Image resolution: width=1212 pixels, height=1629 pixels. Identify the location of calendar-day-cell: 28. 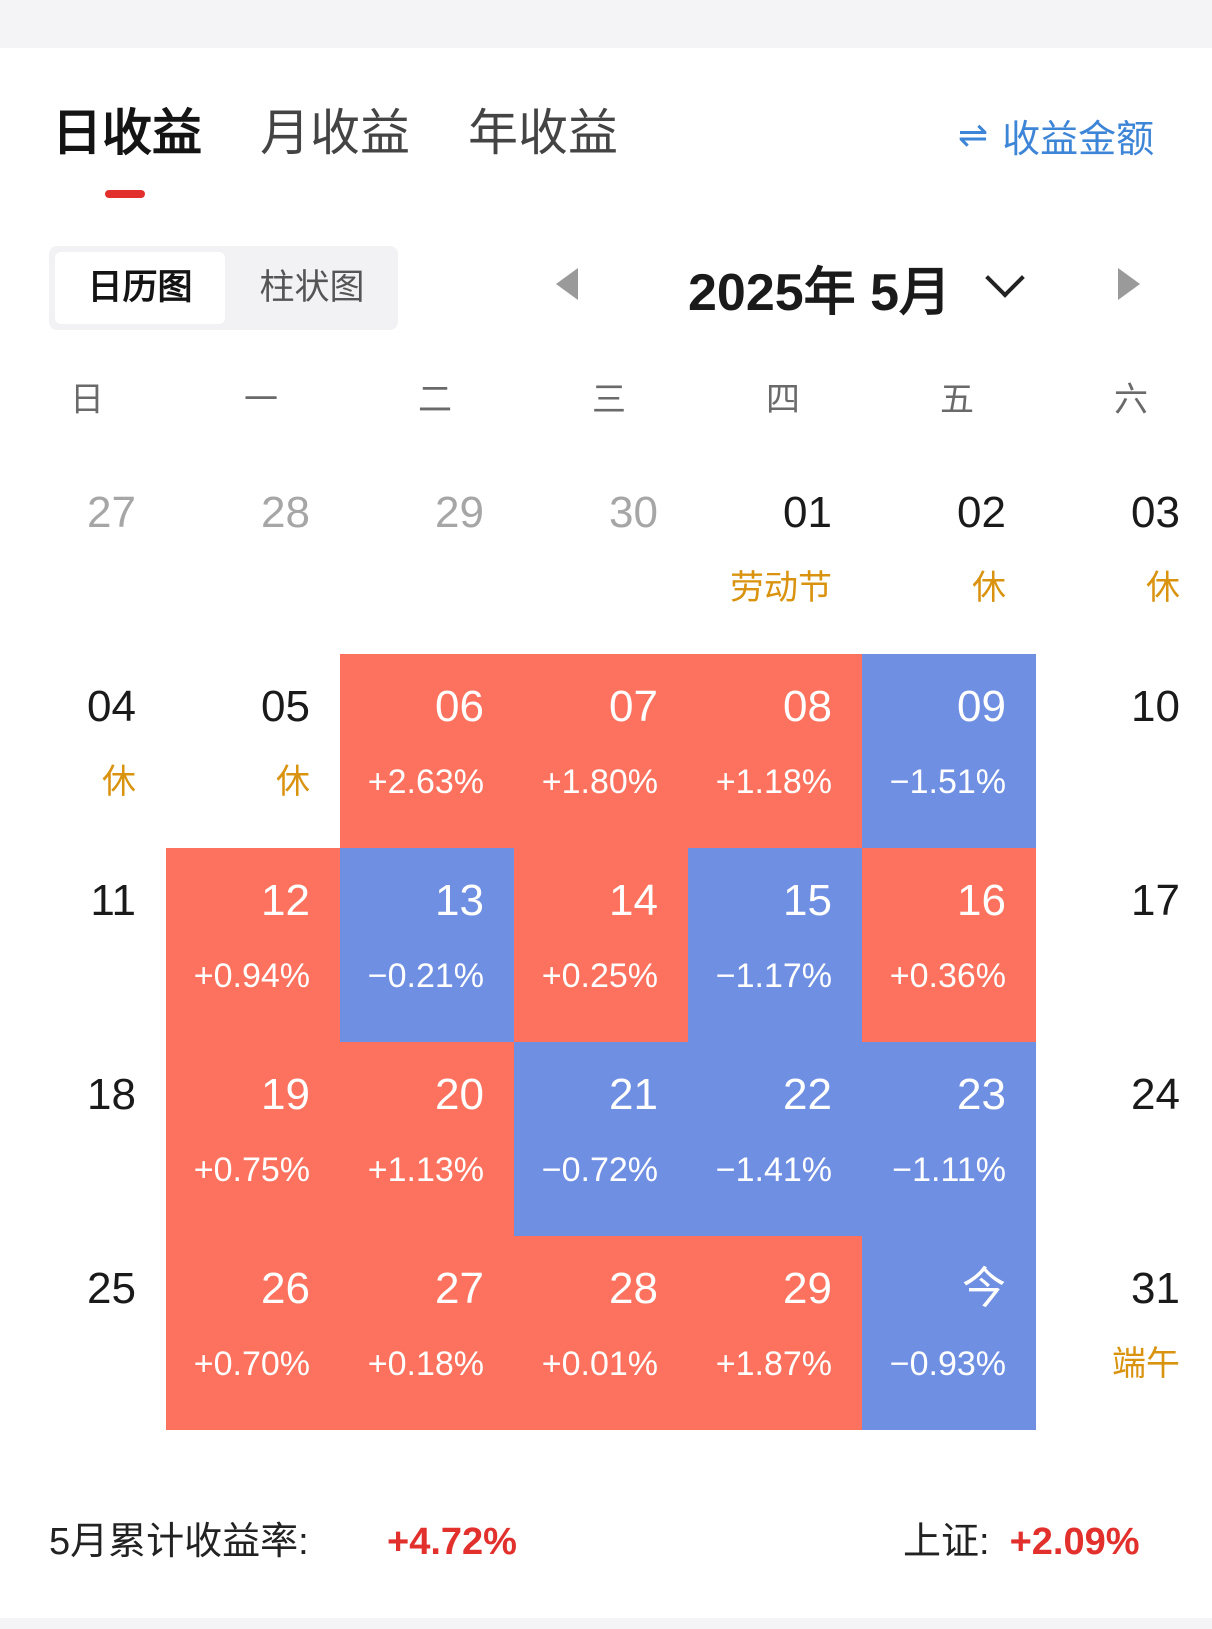
(253, 557).